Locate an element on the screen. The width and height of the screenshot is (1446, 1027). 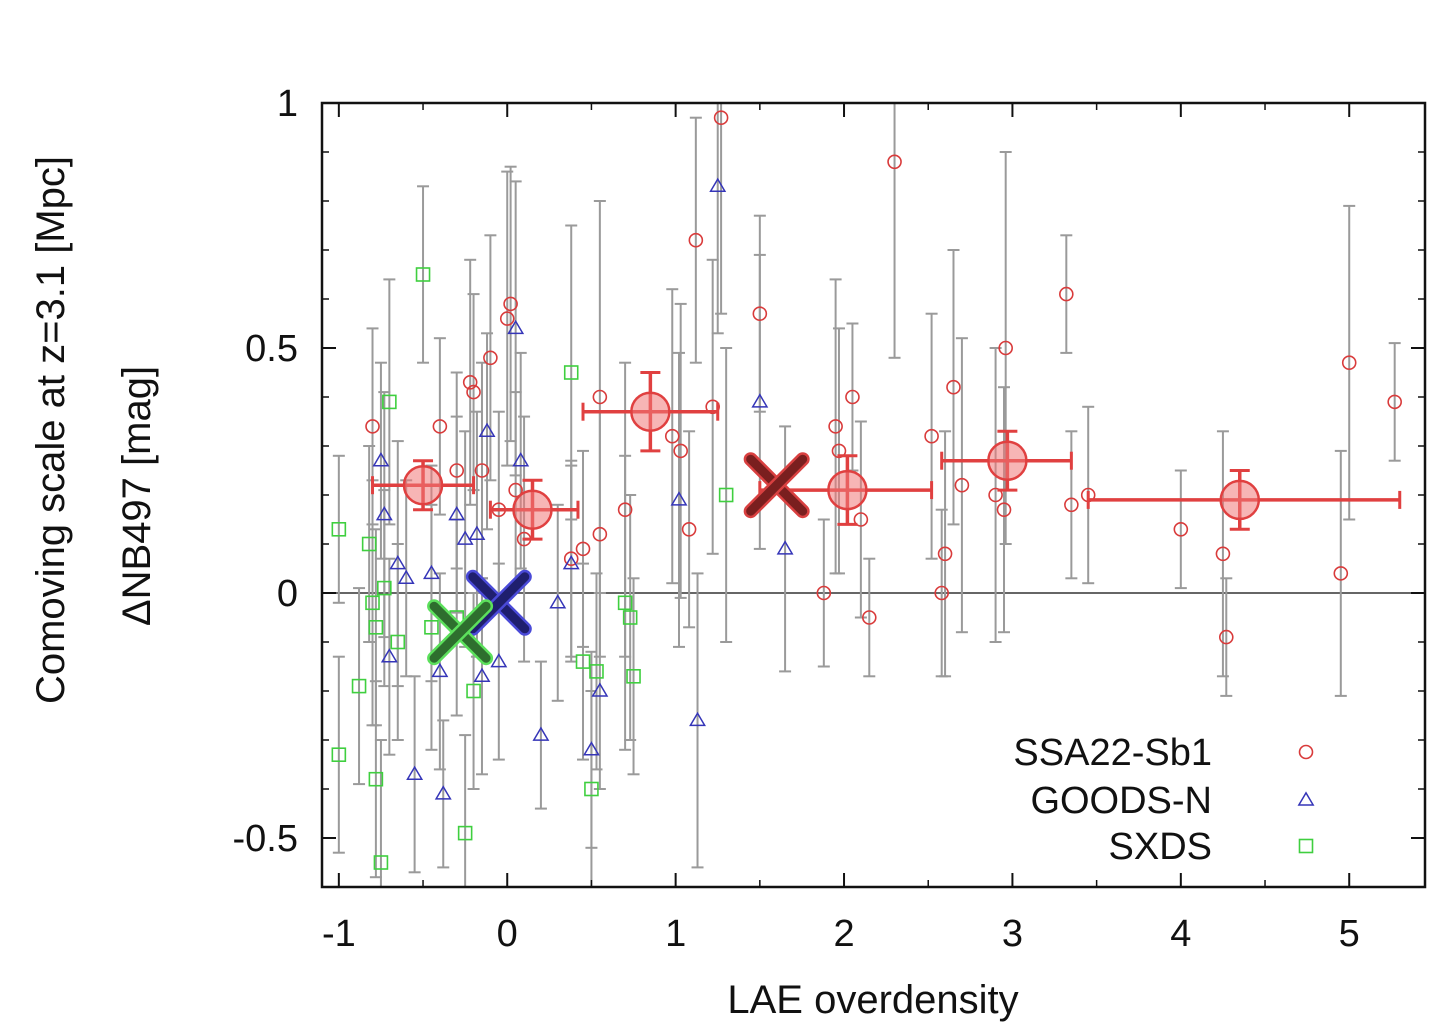
y-tick-label: 0.5 is located at coordinates (271, 349).